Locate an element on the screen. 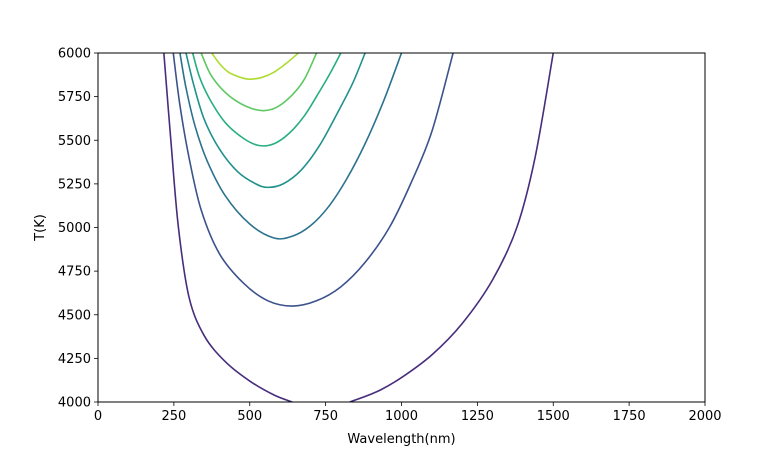 The height and width of the screenshot is (451, 783). y-tick-label: 4000 is located at coordinates (74, 403).